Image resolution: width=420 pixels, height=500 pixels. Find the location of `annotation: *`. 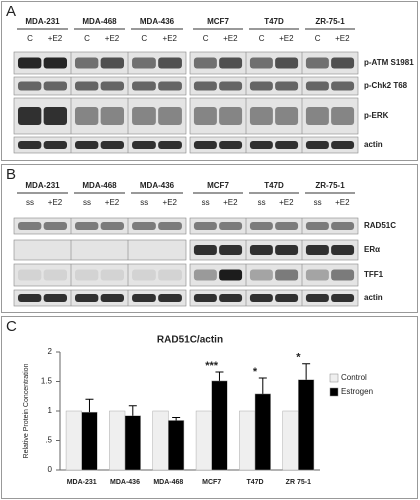

annotation: * is located at coordinates (255, 372).